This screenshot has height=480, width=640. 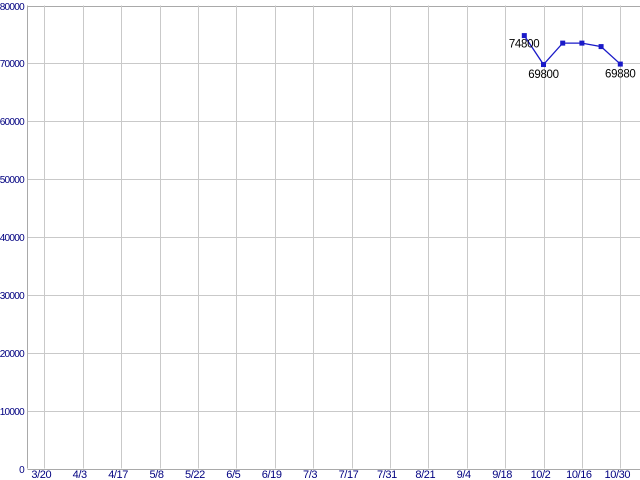 I want to click on series-line, so click(x=572, y=50).